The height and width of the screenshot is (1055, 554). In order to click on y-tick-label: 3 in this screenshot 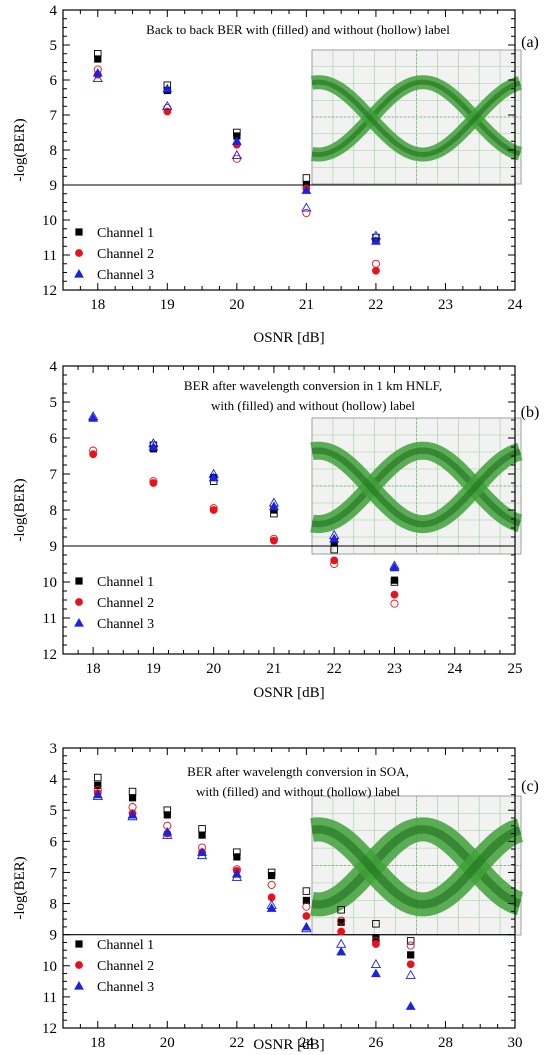, I will do `click(54, 749)`.